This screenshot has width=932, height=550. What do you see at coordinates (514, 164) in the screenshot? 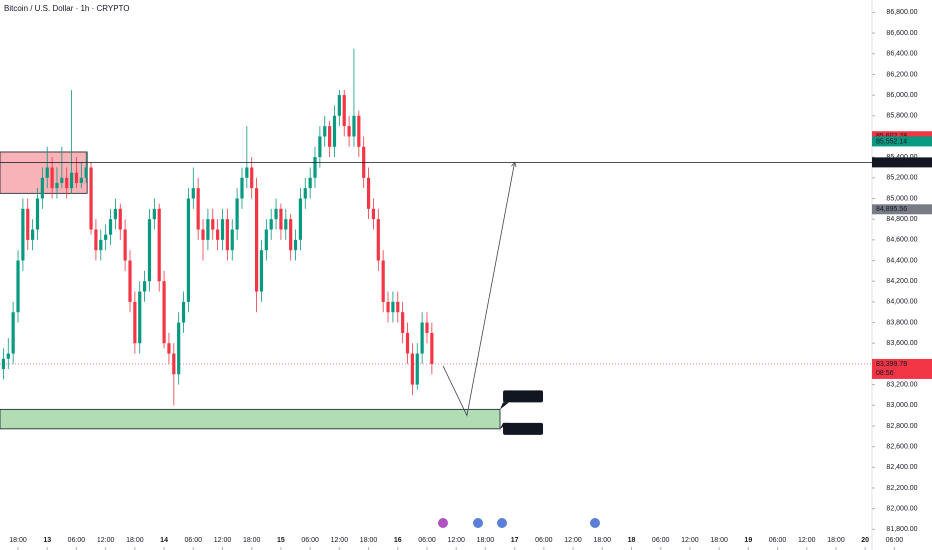
I see `projection-arrowhead` at bounding box center [514, 164].